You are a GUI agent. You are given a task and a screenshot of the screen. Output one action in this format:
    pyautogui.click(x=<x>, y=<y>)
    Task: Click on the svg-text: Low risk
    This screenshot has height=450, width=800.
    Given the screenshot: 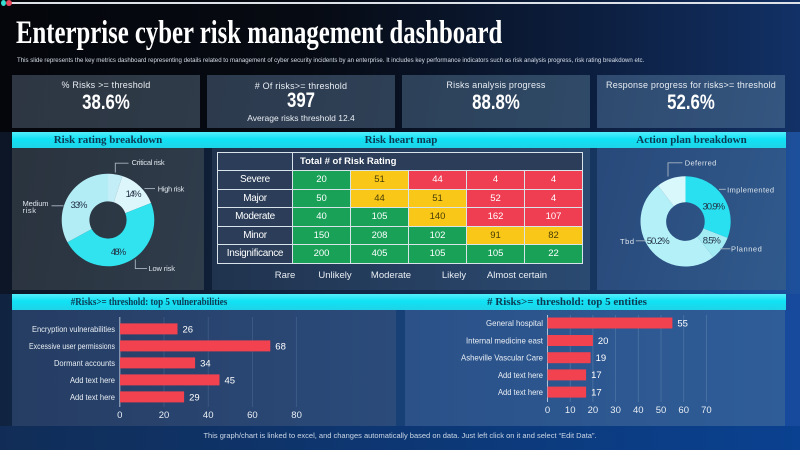 What is the action you would take?
    pyautogui.click(x=162, y=268)
    